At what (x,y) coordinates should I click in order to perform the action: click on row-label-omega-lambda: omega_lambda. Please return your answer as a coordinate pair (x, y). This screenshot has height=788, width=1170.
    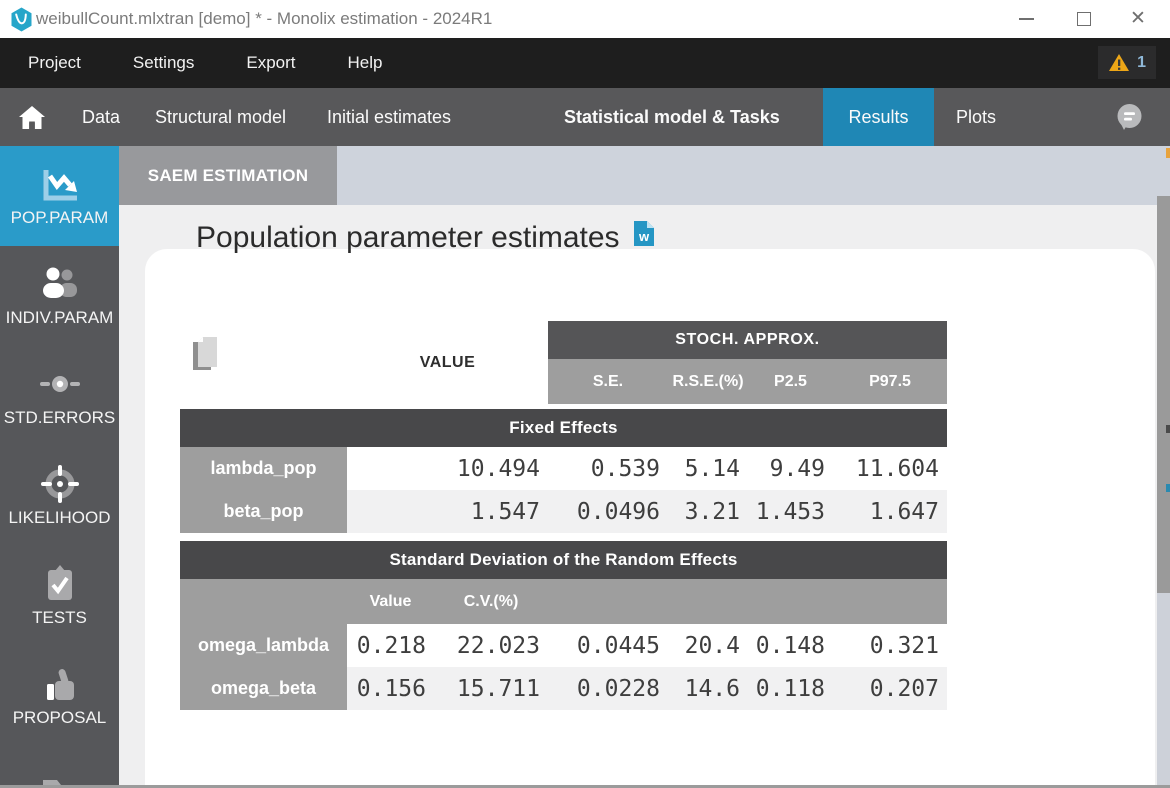
    Looking at the image, I should click on (263, 645).